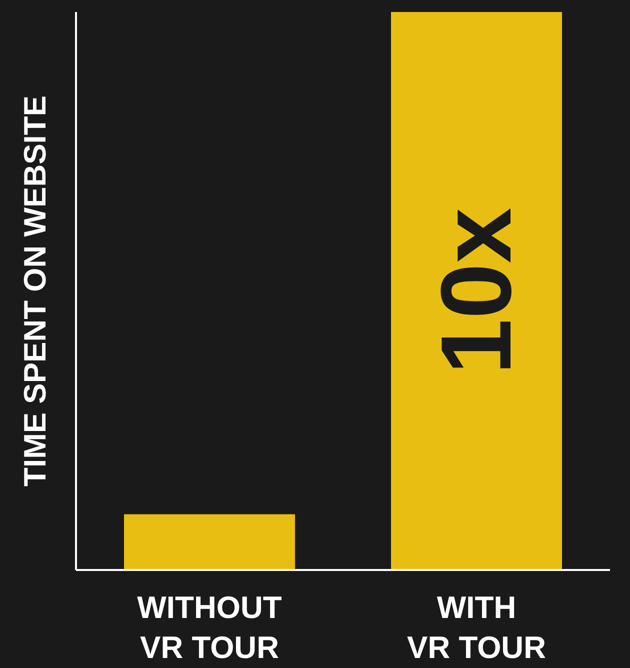 The height and width of the screenshot is (668, 630). Describe the element at coordinates (209, 627) in the screenshot. I see `x-tick-label: WITHOUT VR TOUR` at that location.